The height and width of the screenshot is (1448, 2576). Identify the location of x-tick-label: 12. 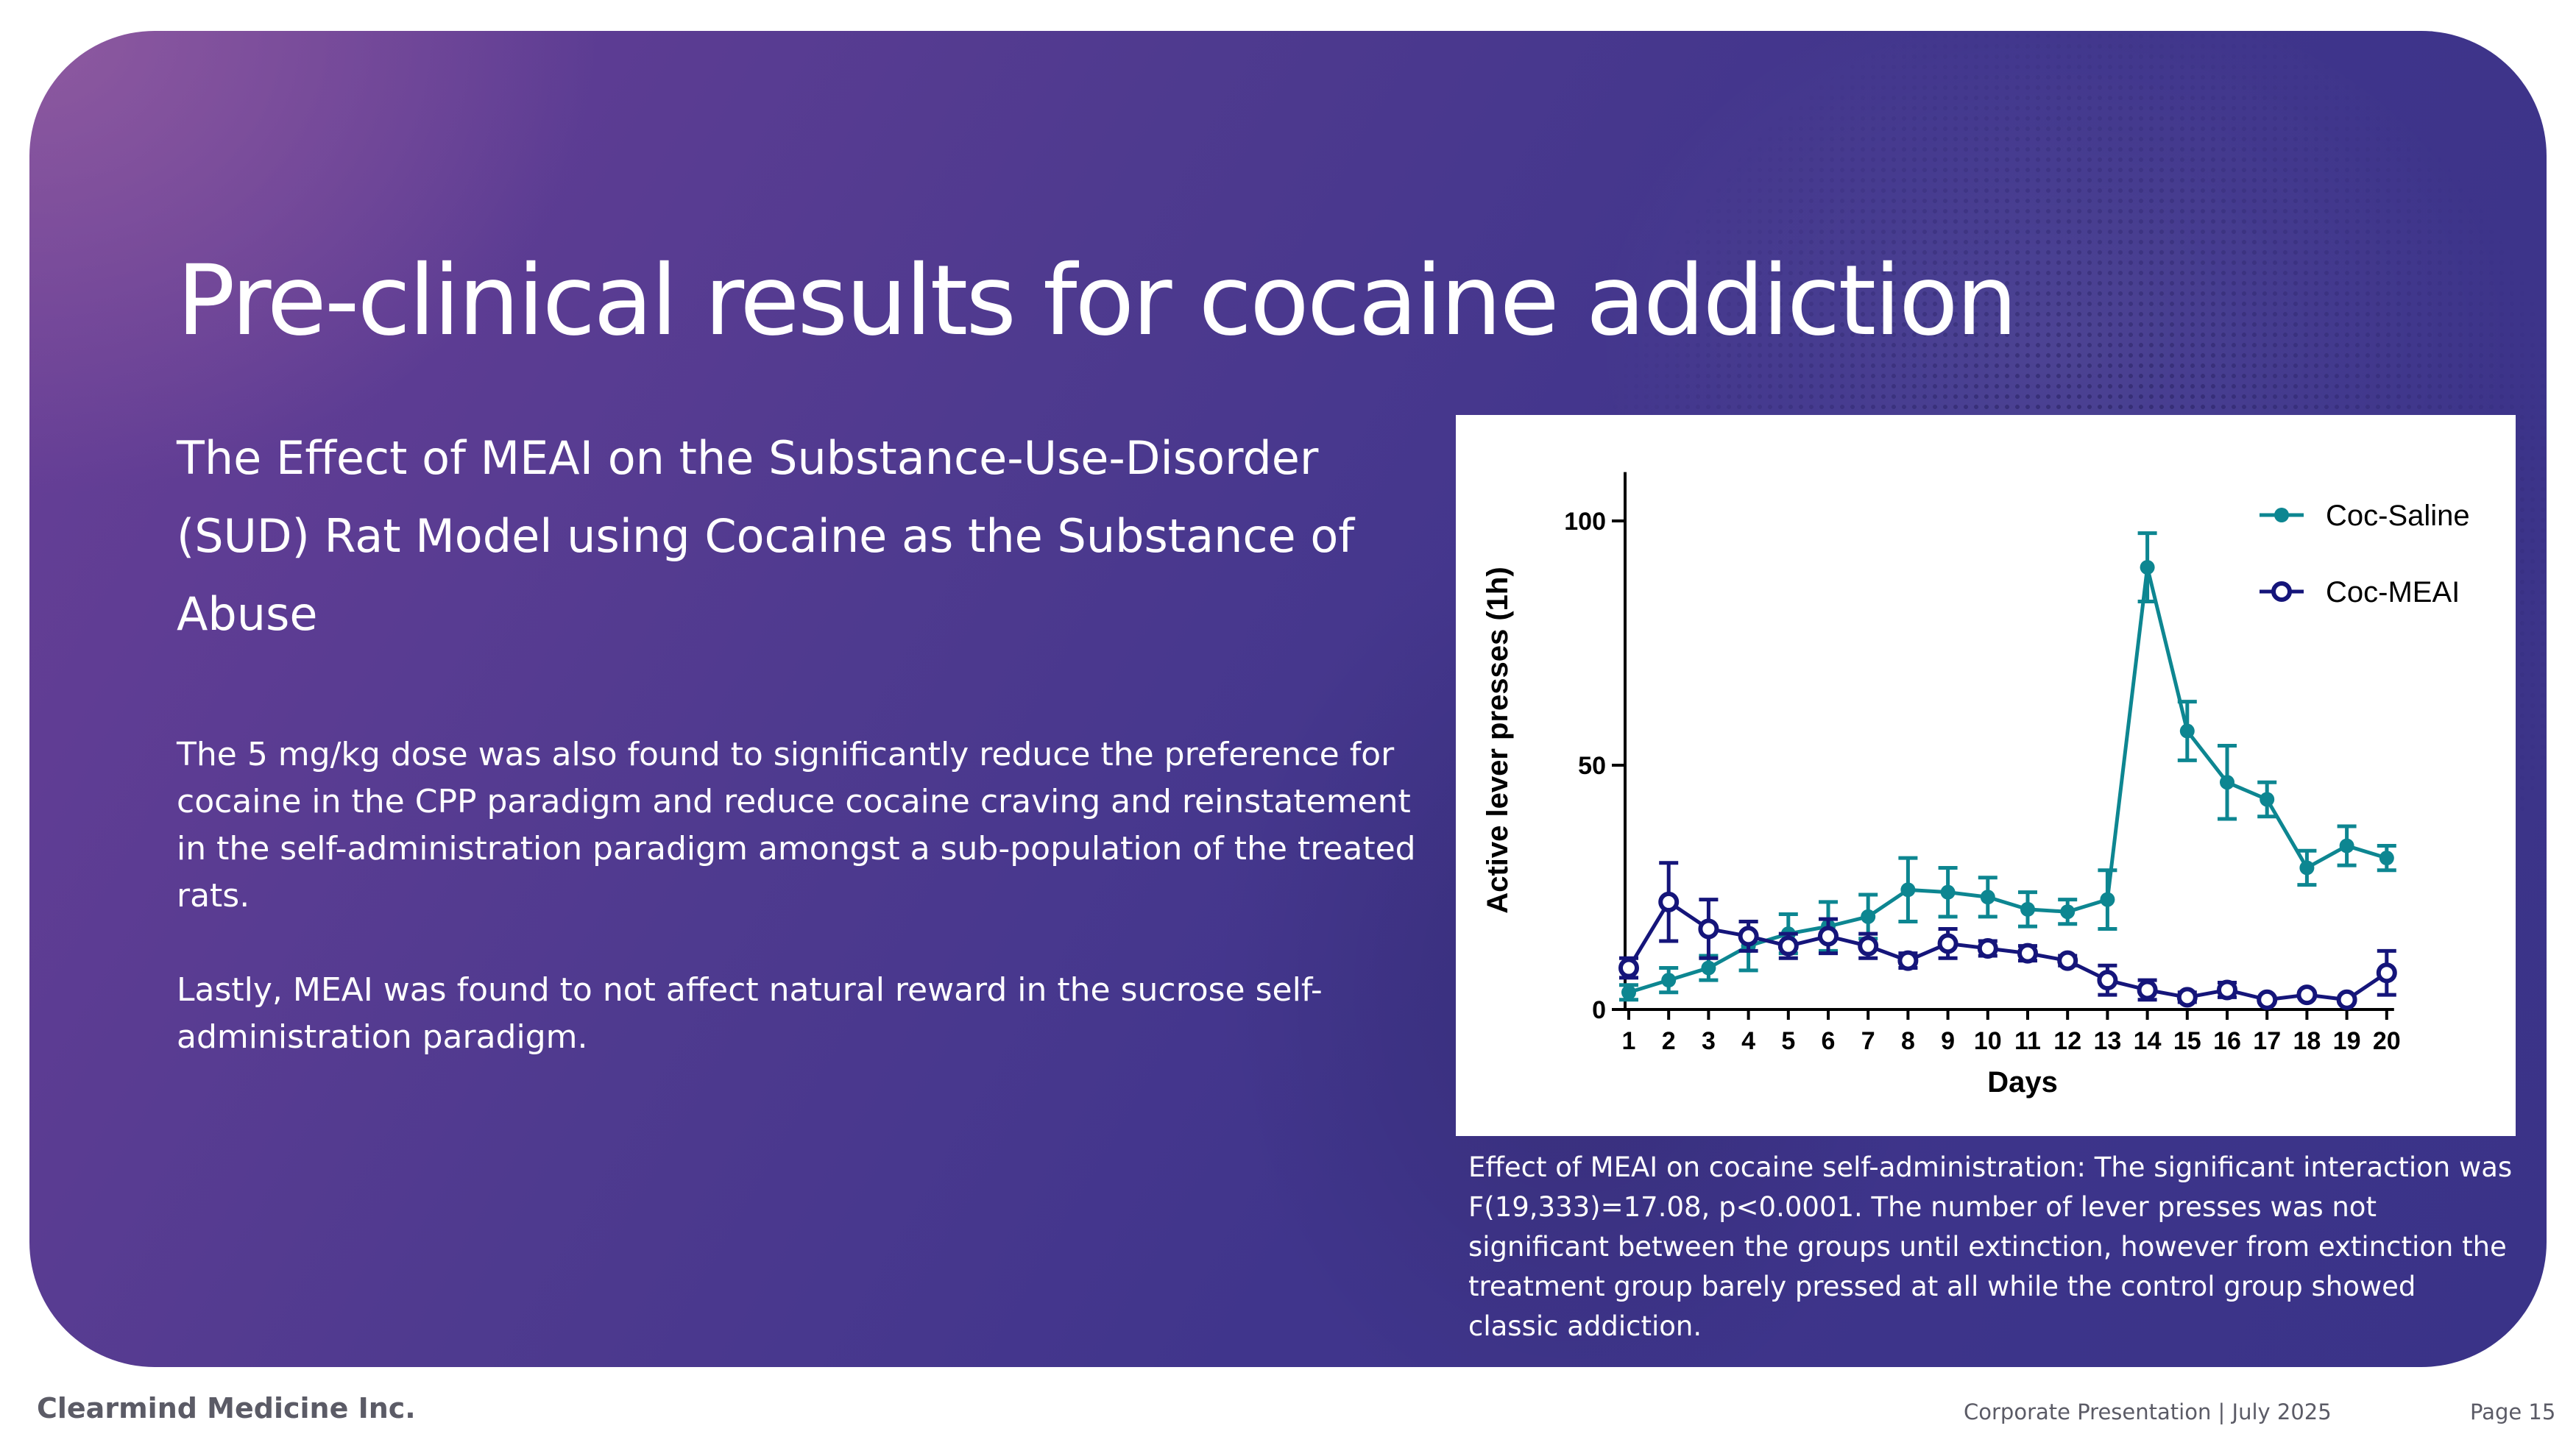
(2067, 1041).